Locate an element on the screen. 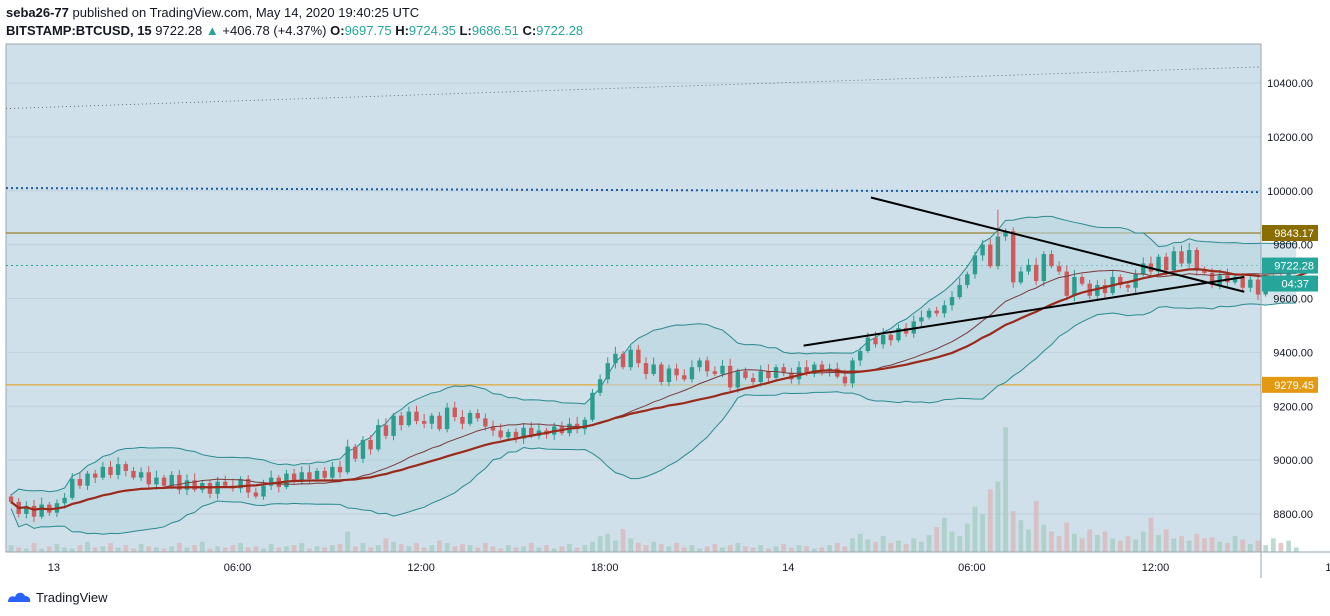  time-tick-label: 12:00 is located at coordinates (421, 568).